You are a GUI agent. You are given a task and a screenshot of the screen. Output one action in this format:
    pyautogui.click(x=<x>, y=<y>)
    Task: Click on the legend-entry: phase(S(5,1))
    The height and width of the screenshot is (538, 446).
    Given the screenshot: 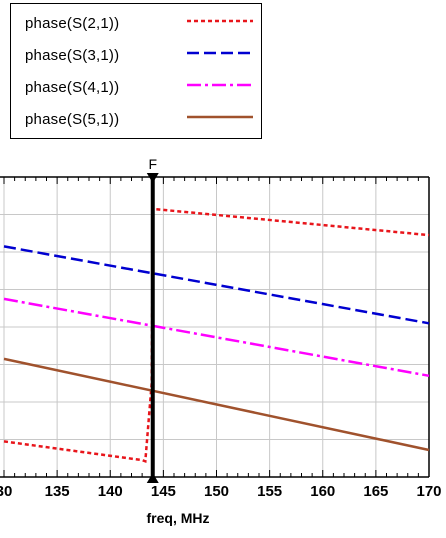 What is the action you would take?
    pyautogui.click(x=136, y=120)
    